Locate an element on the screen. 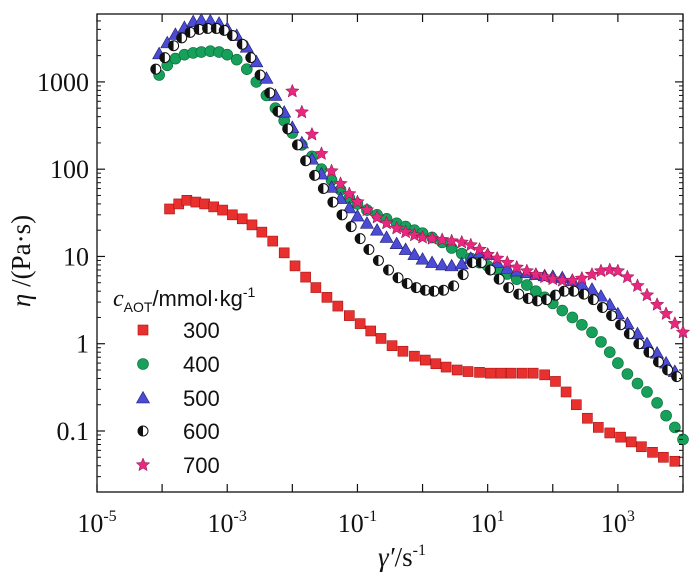  legend-label-700: 700 is located at coordinates (201, 465).